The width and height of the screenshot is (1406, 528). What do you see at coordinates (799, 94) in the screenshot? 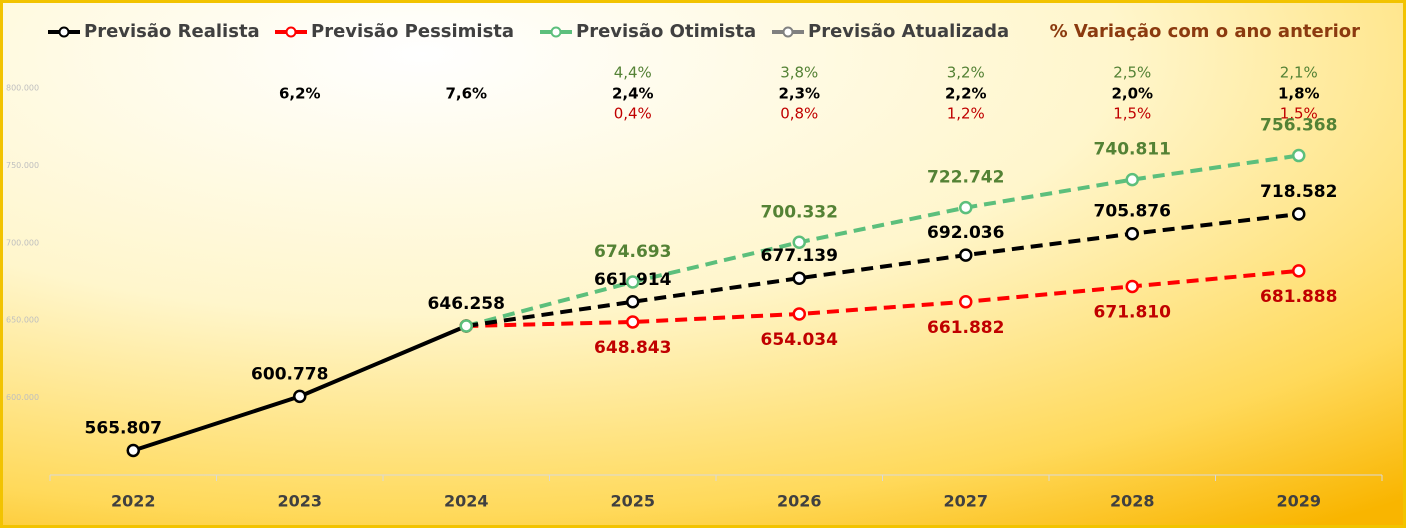
I see `variation-label: 2,3%` at bounding box center [799, 94].